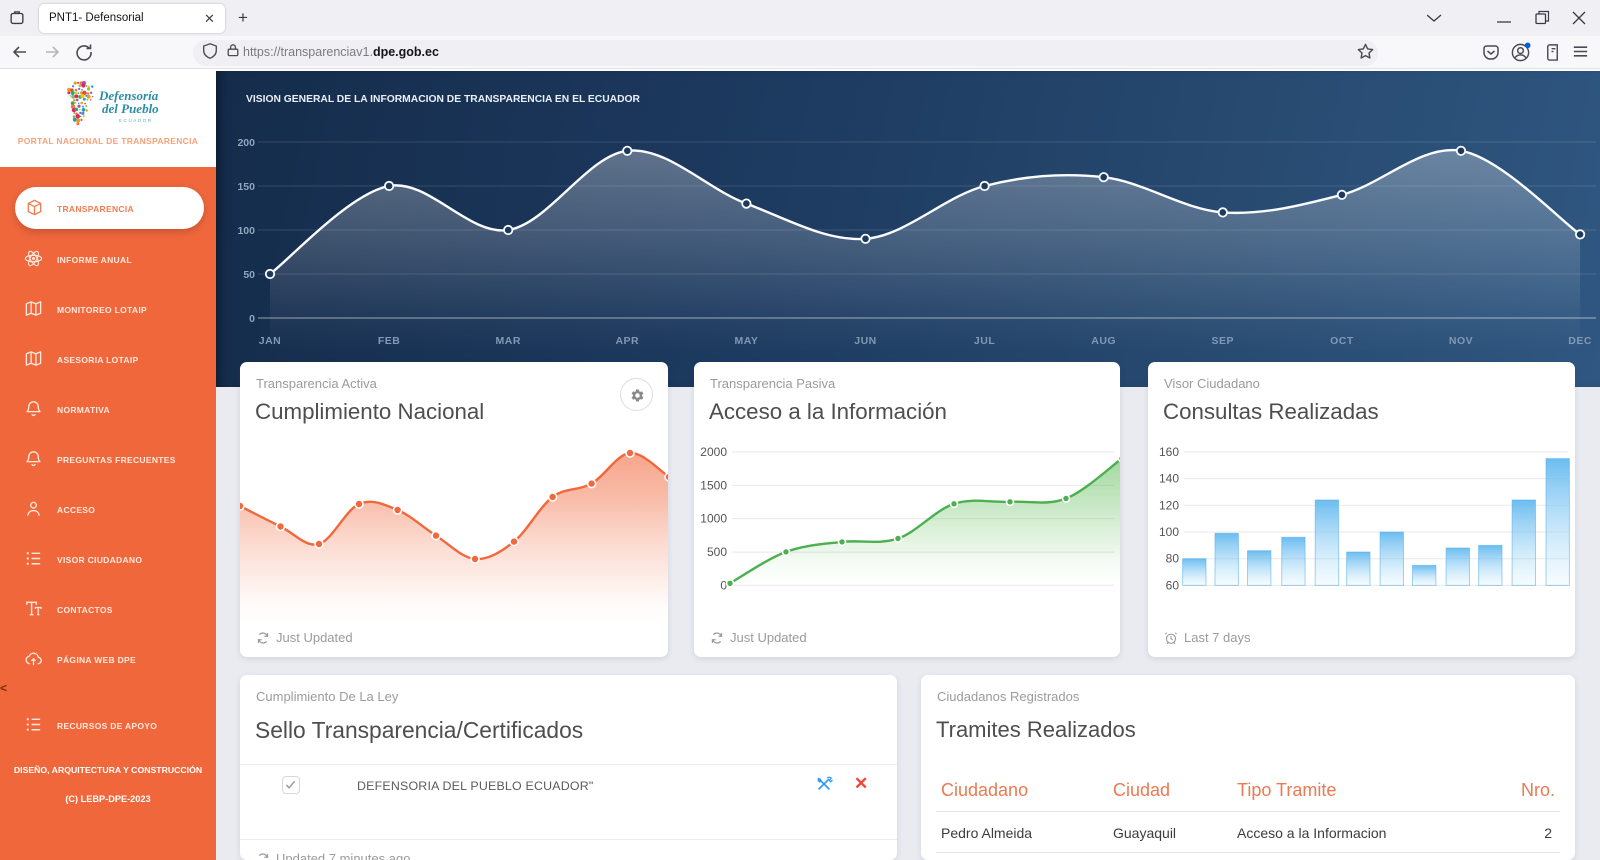 This screenshot has width=1600, height=860. I want to click on svg-text: SEP, so click(1223, 341).